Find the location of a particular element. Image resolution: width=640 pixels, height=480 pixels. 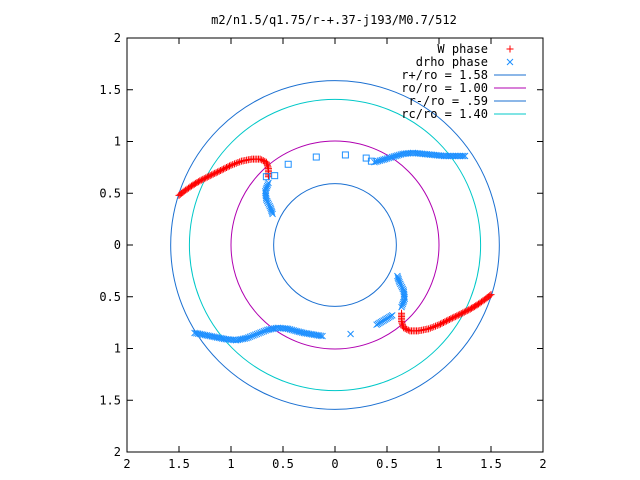

legend-label-5: rc/ro = 1.40 is located at coordinates (444, 114).